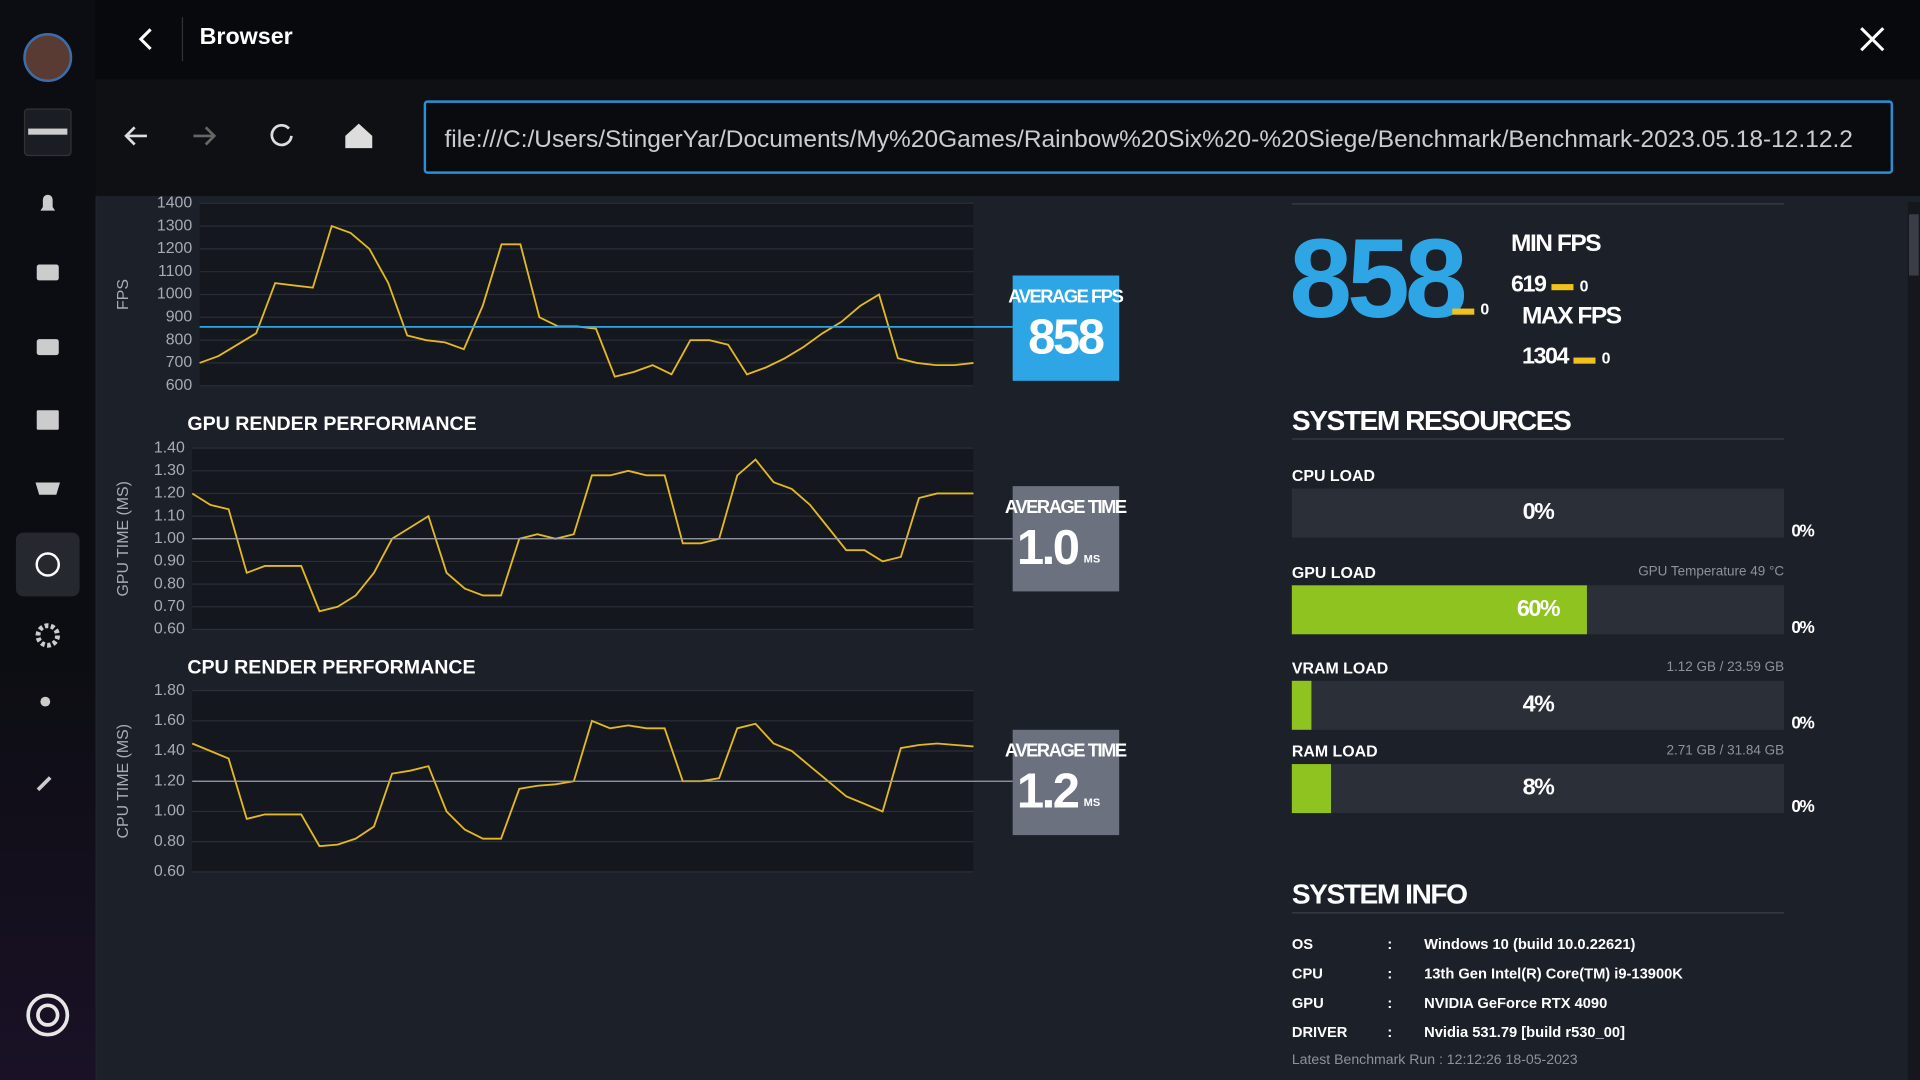 The image size is (1920, 1080). What do you see at coordinates (1431, 420) in the screenshot?
I see `section-title: SYSTEM RESOURCES` at bounding box center [1431, 420].